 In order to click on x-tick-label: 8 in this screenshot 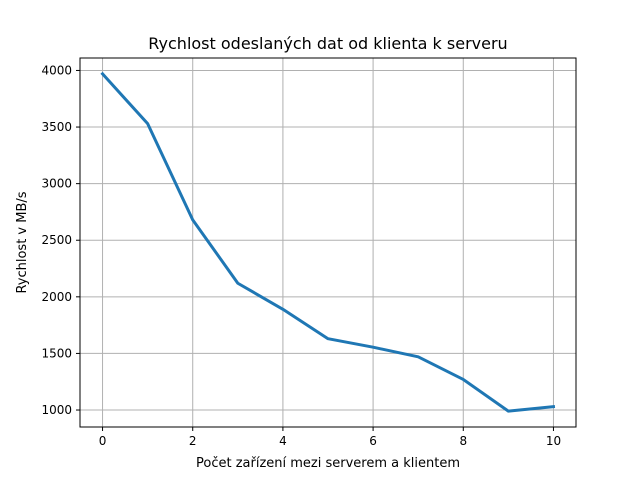, I will do `click(463, 441)`.